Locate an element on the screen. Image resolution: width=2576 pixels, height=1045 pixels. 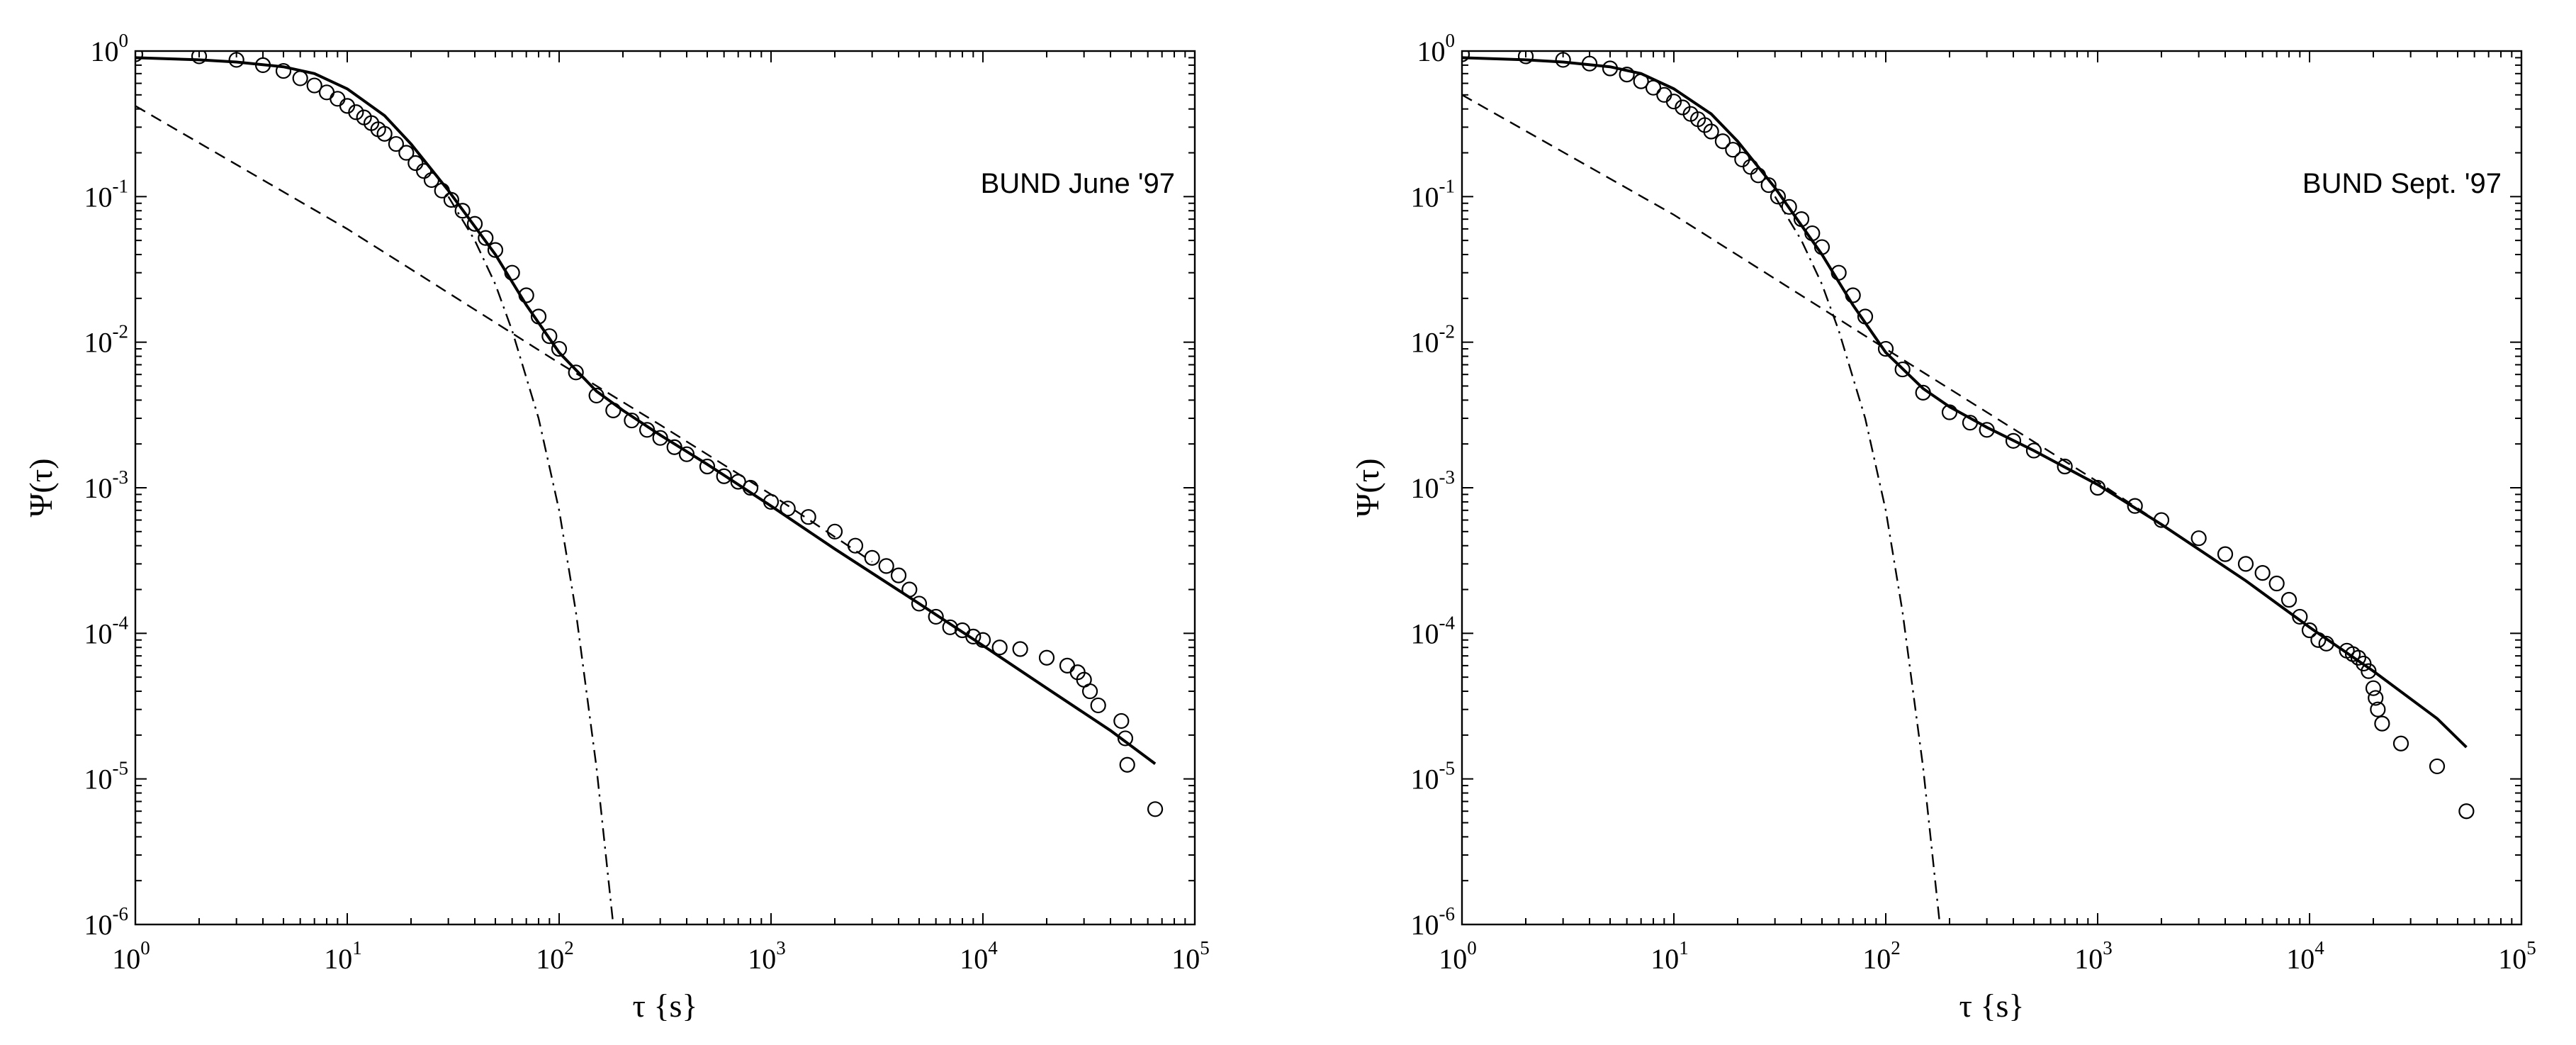
y-tick-label: 10⁻⁵ is located at coordinates (1433, 776).